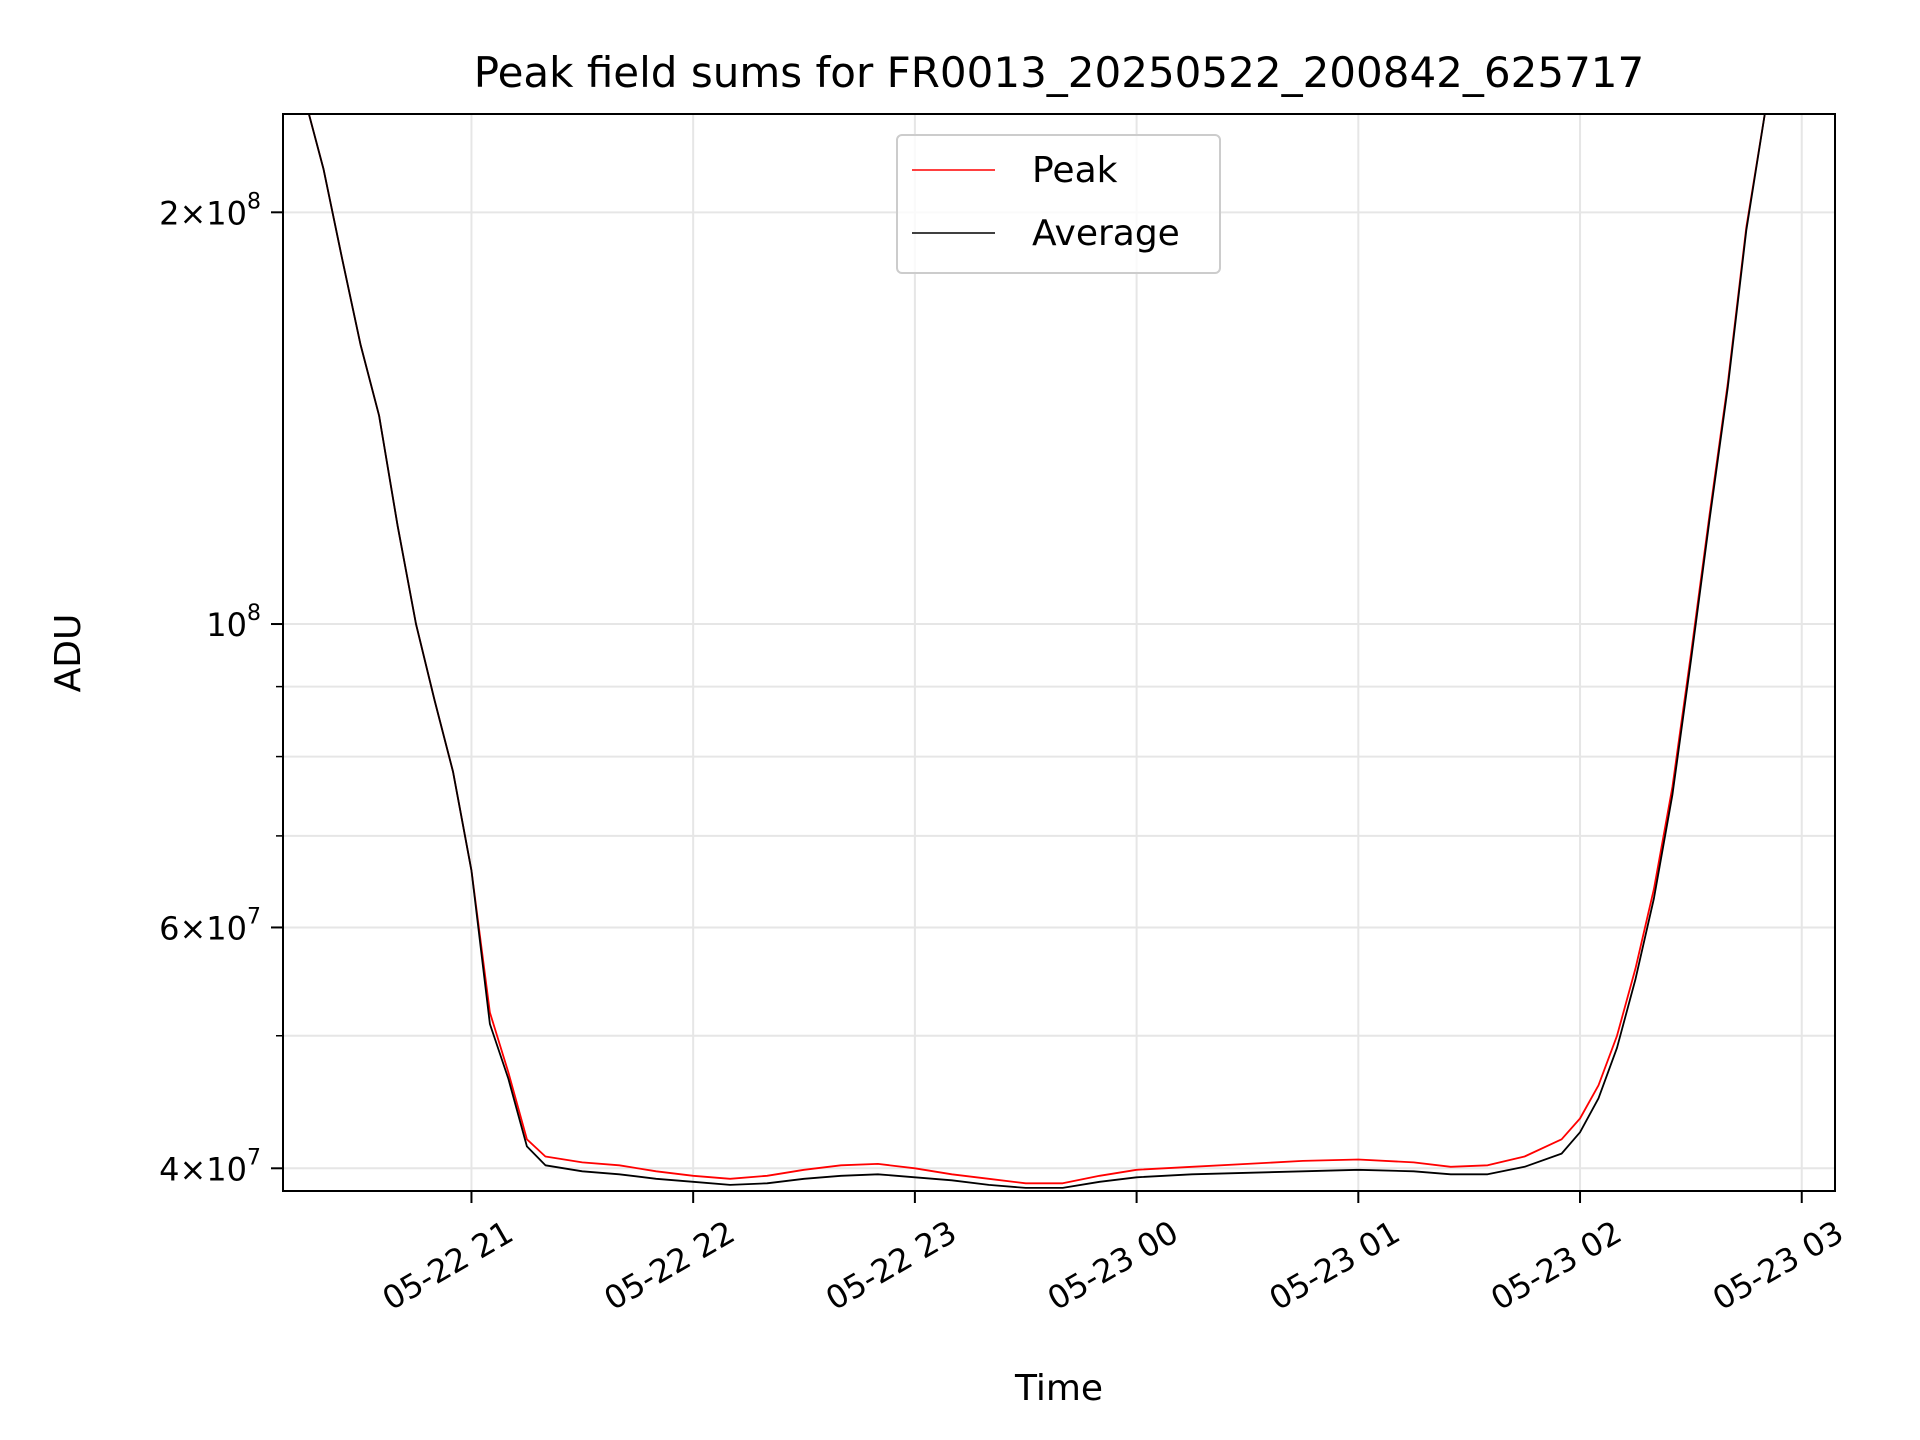  What do you see at coordinates (1075, 170) in the screenshot?
I see `legend-label-peak: Peak` at bounding box center [1075, 170].